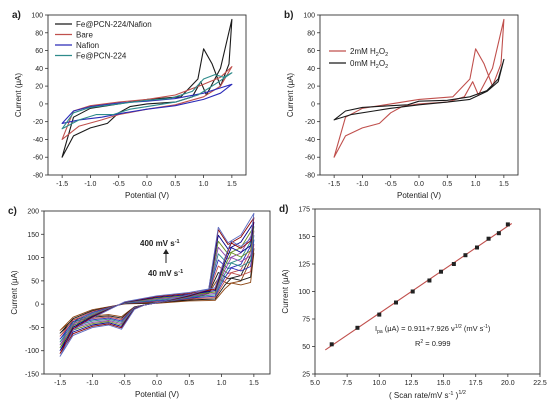 This screenshot has height=410, width=550. I want to click on y-tick-label: -40, so click(310, 140).